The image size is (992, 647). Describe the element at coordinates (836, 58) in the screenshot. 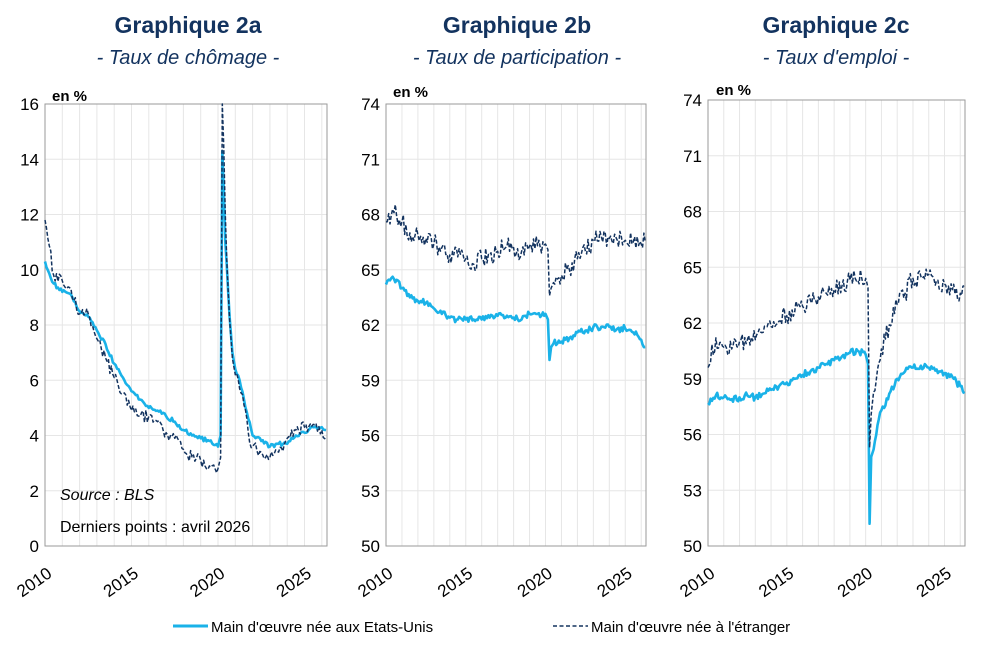

I see `chart-subtitle: - Taux d'emploi -` at that location.